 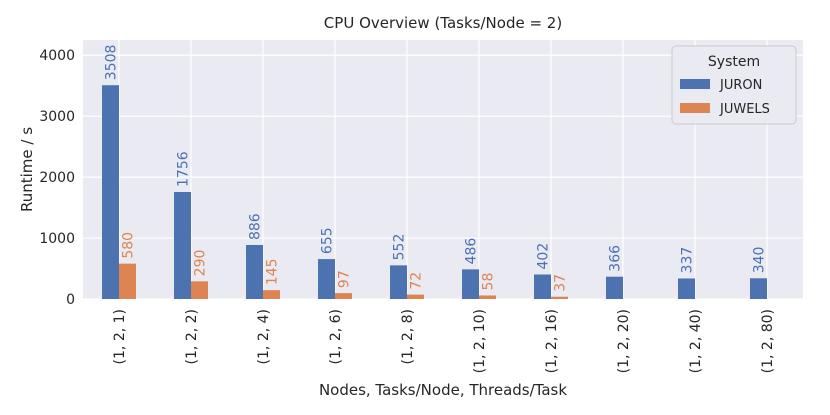 I want to click on bar-value-label: 1756, so click(x=184, y=169).